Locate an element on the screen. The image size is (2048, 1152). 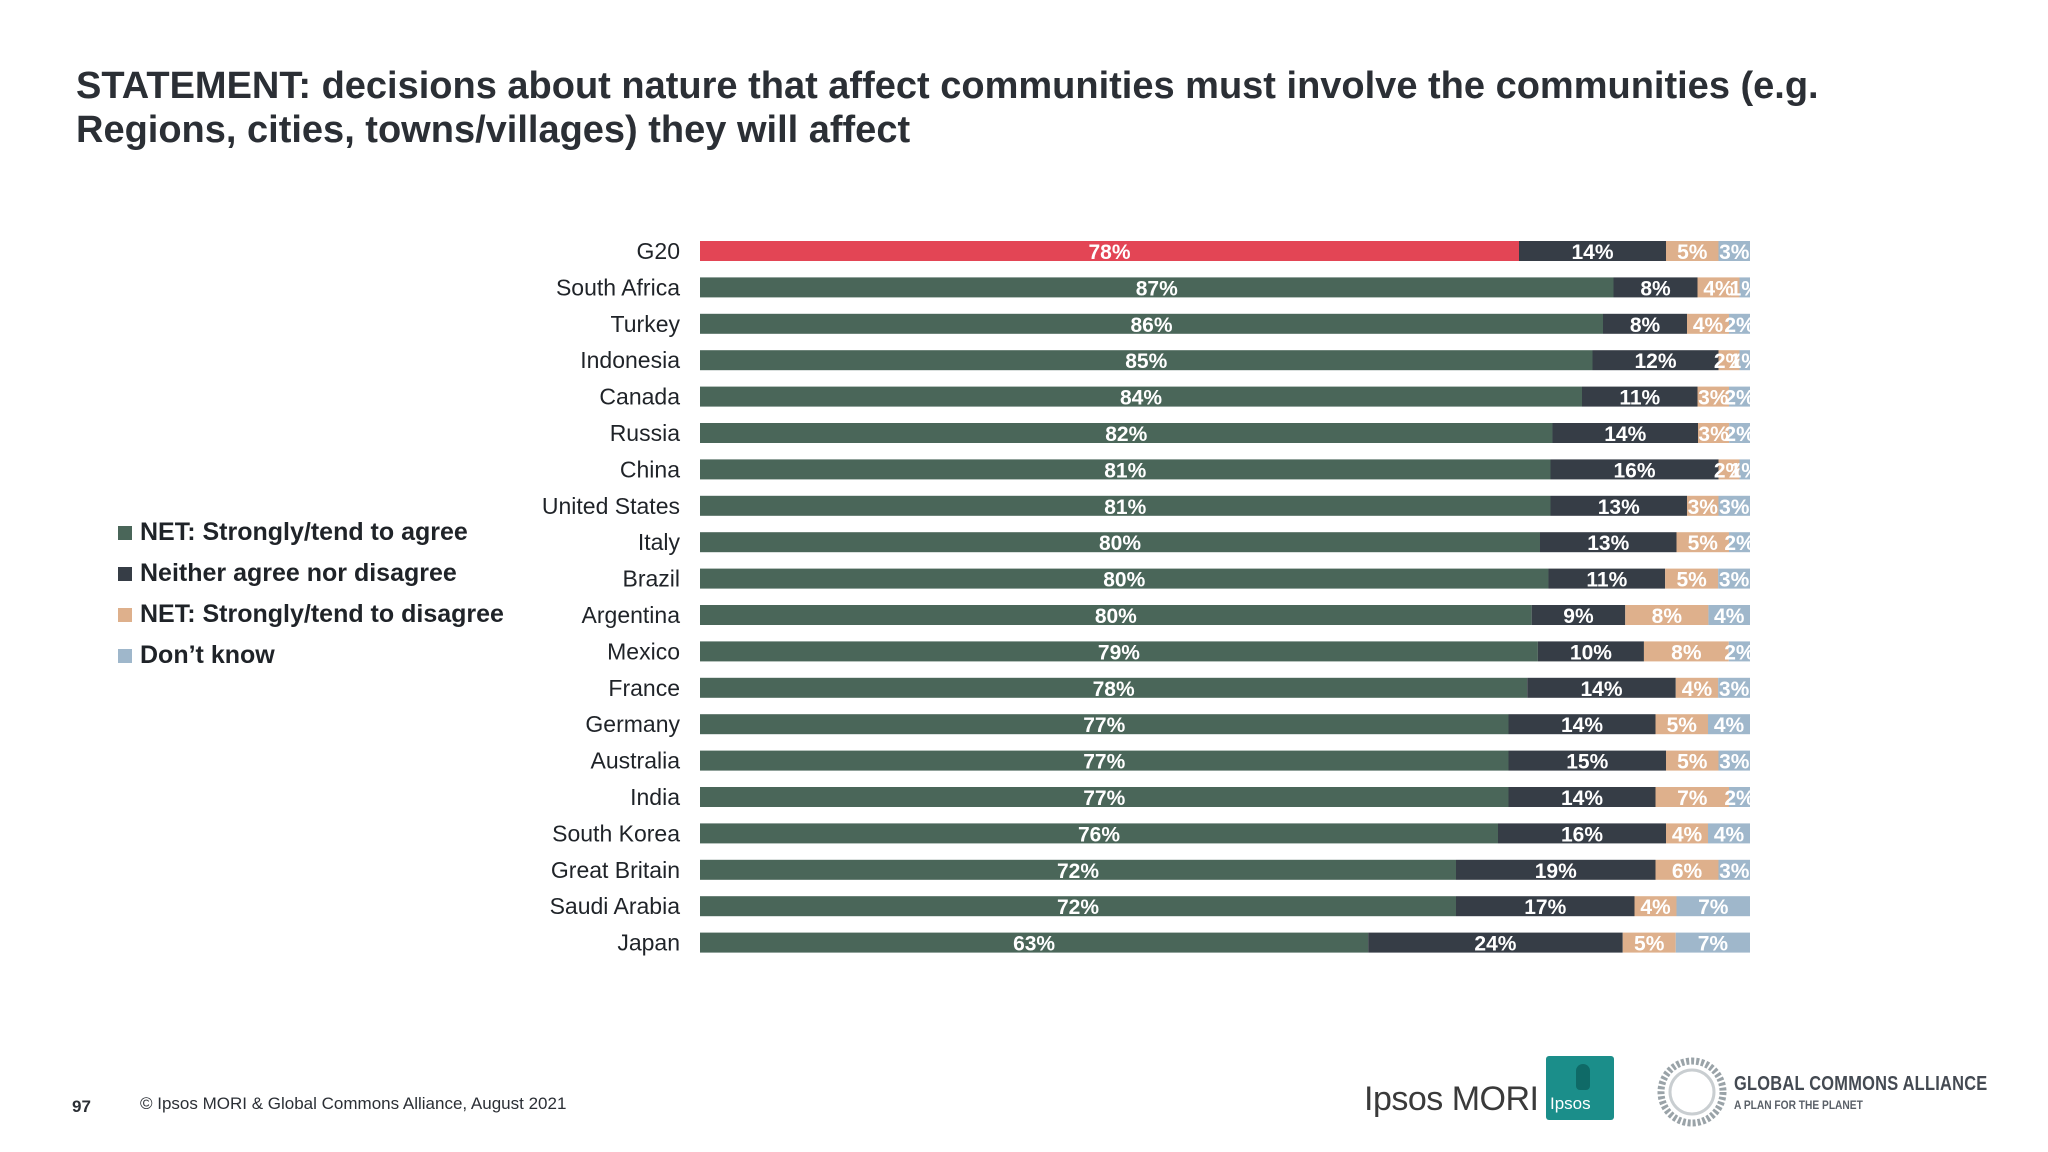
category-label: South Korea is located at coordinates (616, 833).